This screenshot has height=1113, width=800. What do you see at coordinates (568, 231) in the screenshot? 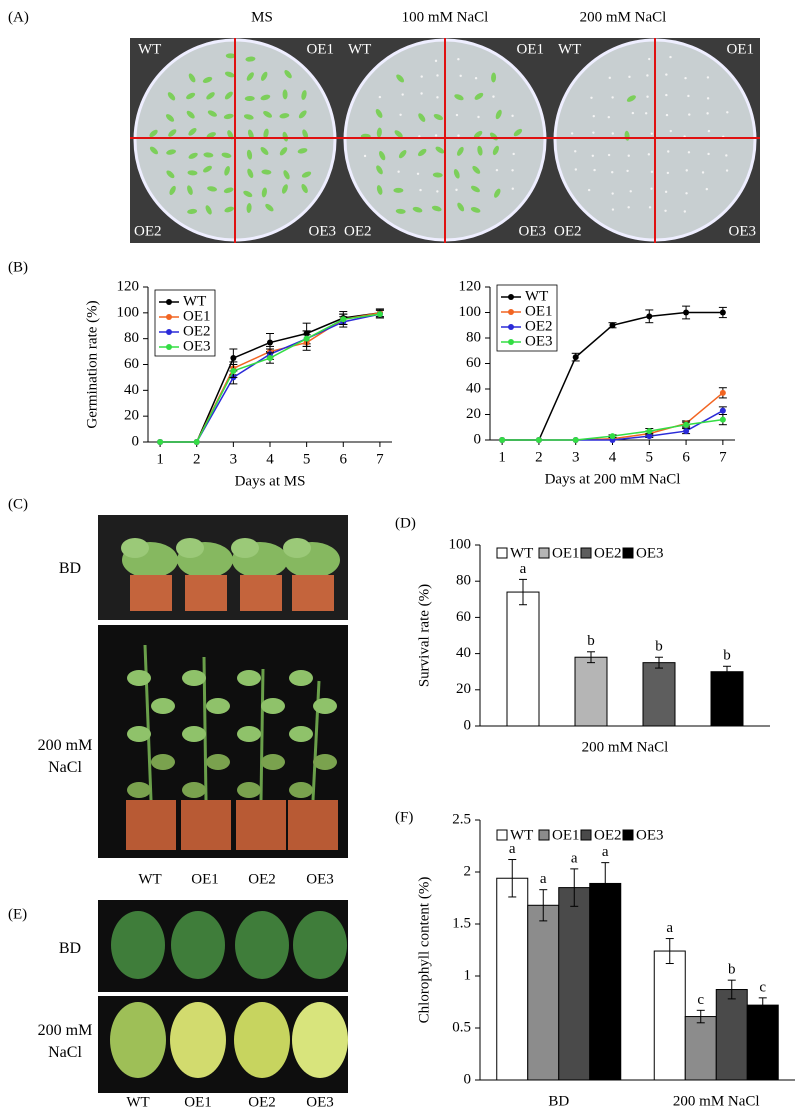
I see `quadrant-label: OE2` at bounding box center [568, 231].